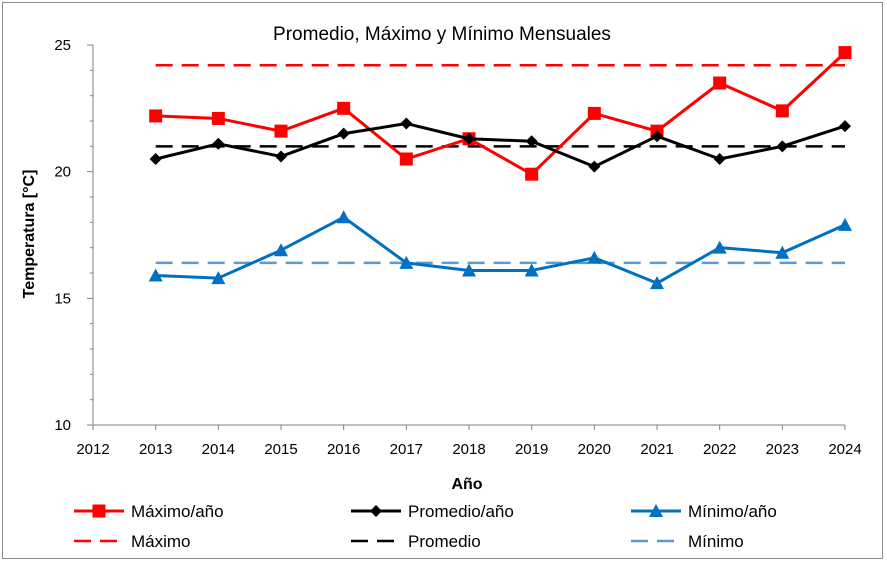 Image resolution: width=887 pixels, height=563 pixels. Describe the element at coordinates (177, 511) in the screenshot. I see `legend-label: Máximo/año` at that location.